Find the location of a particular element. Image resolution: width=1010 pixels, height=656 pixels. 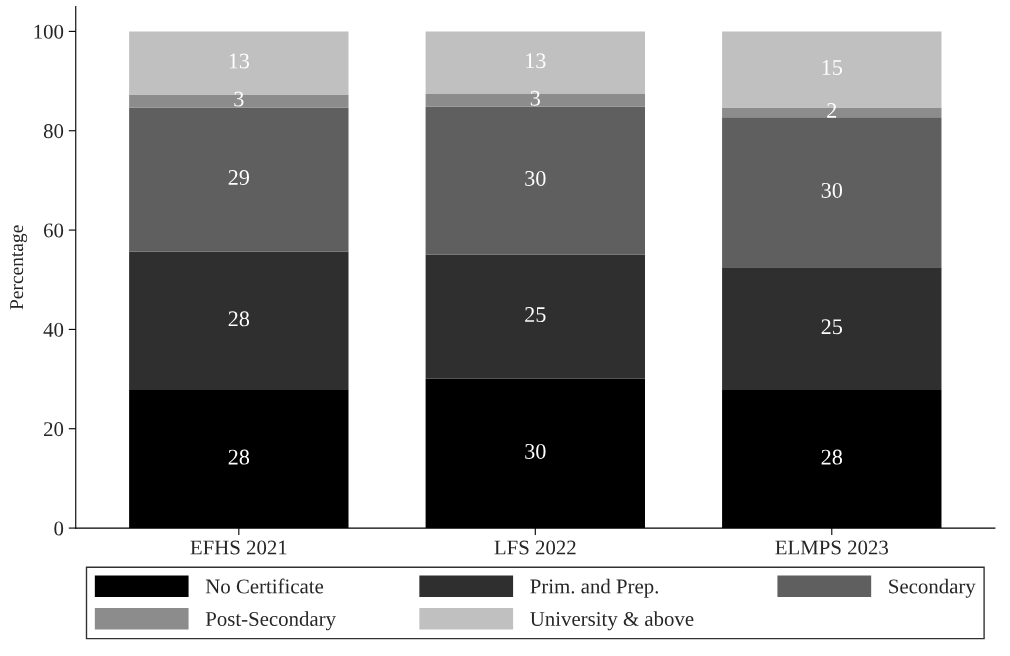

y-tick-label: 20 is located at coordinates (54, 429).